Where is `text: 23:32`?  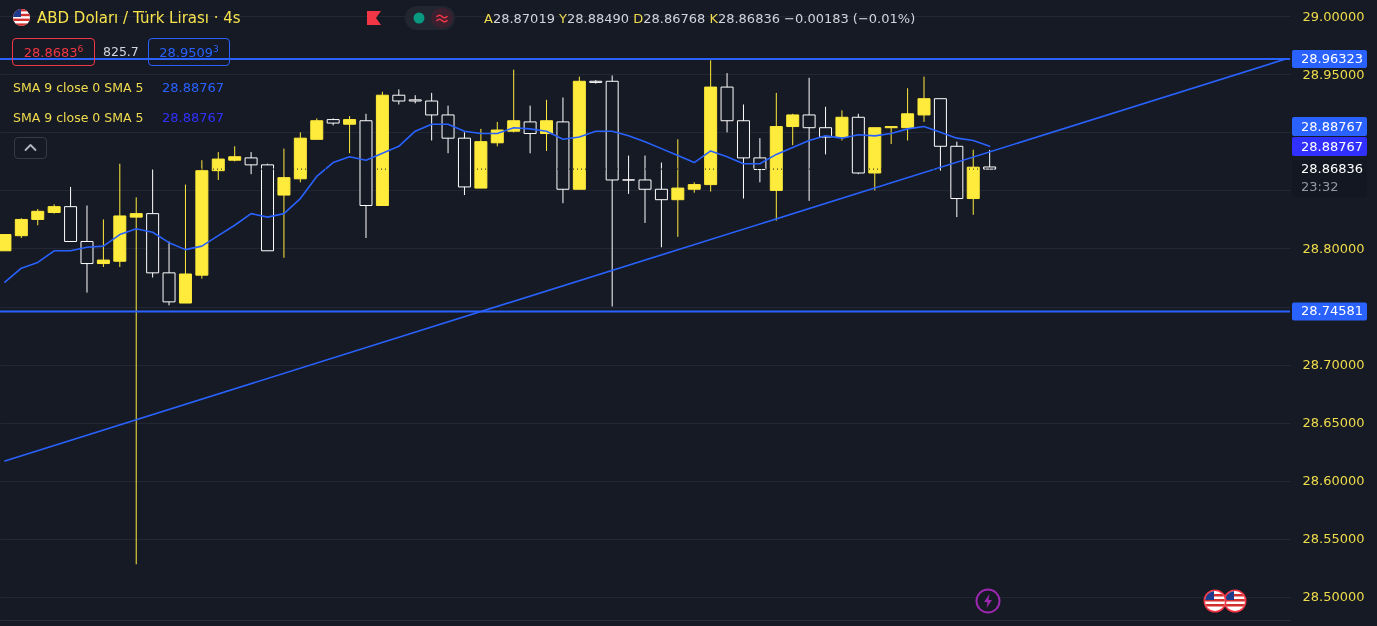
text: 23:32 is located at coordinates (1329, 187).